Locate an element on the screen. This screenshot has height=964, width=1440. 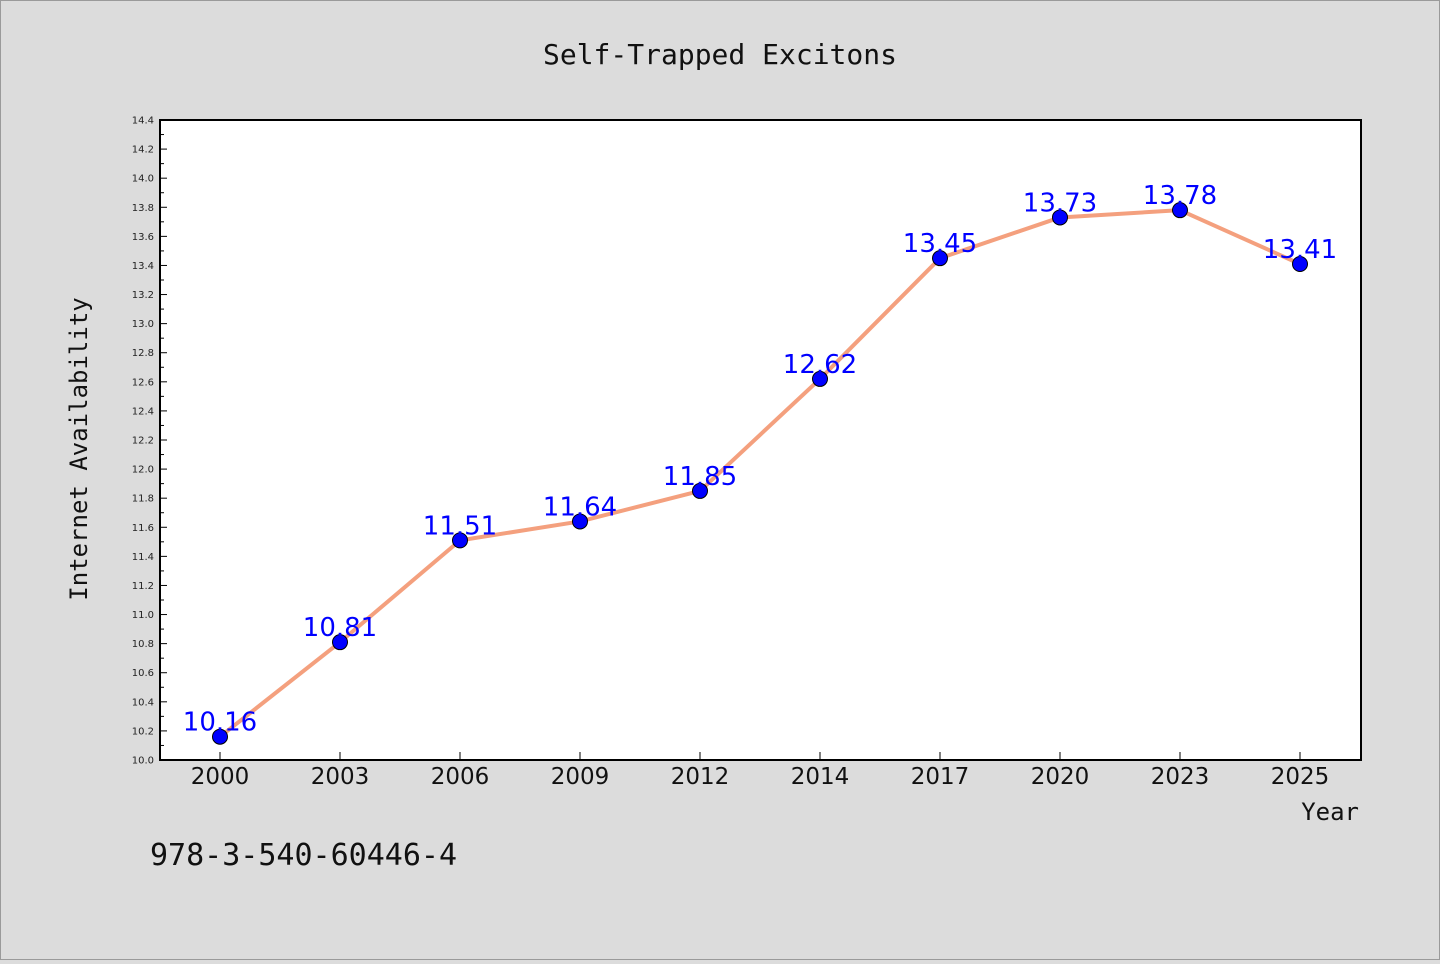
y-tick-label: 10.6 is located at coordinates (143, 673).